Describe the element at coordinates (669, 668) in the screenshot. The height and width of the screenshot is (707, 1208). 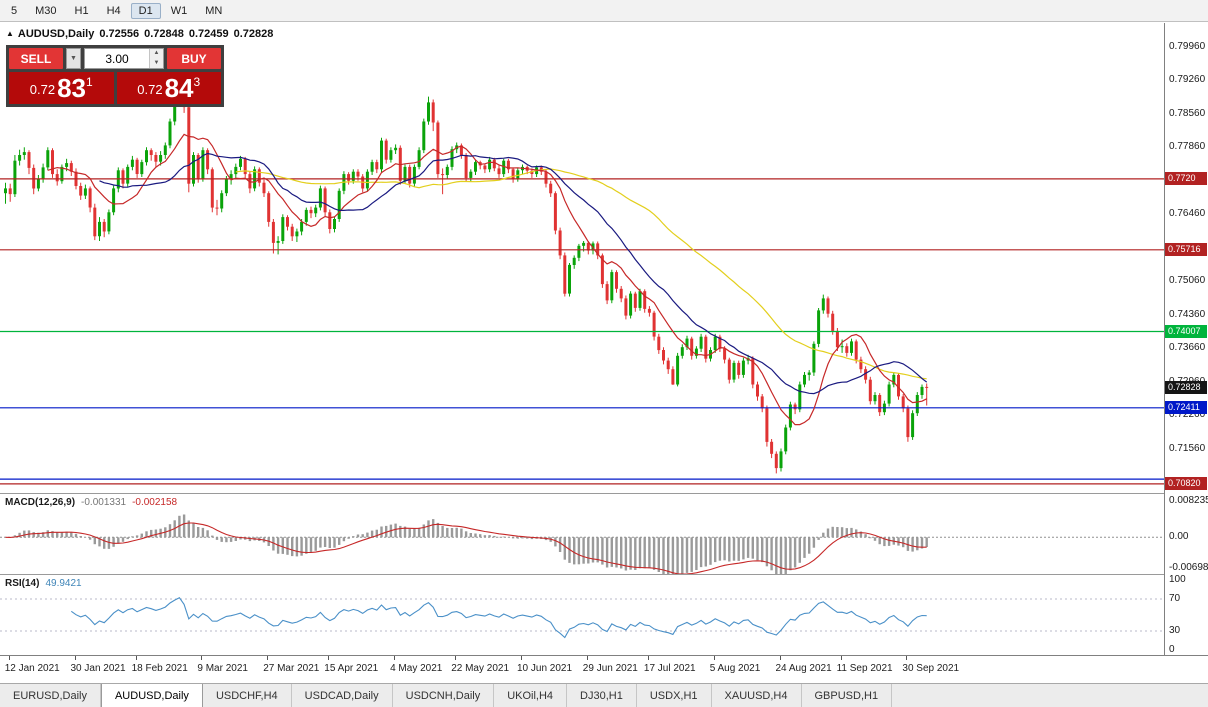
I see `time-axis-label: 17 Jul 2021` at that location.